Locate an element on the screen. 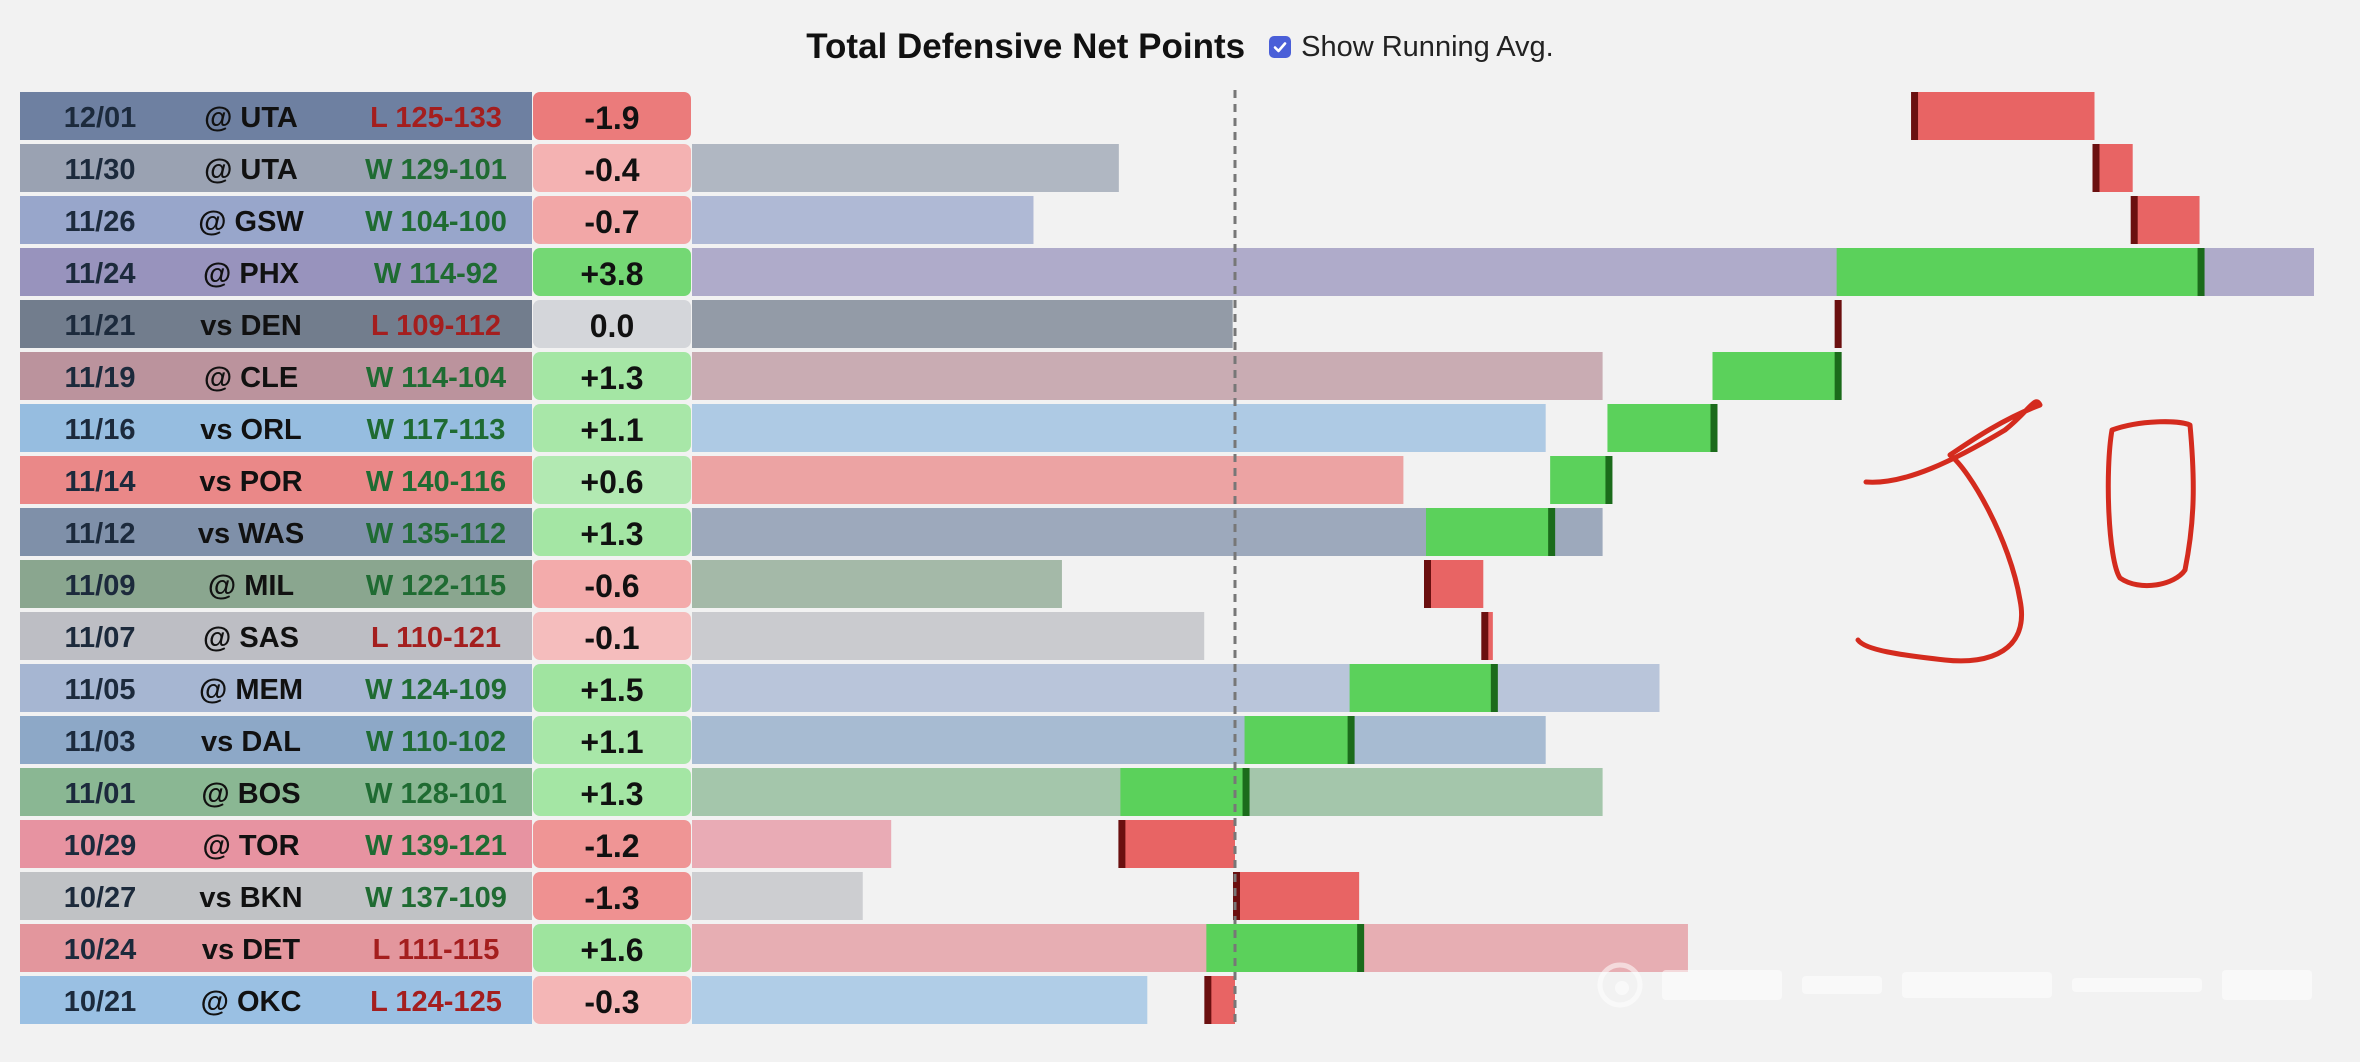 This screenshot has height=1062, width=2360. game-result: W 135-112 is located at coordinates (436, 534).